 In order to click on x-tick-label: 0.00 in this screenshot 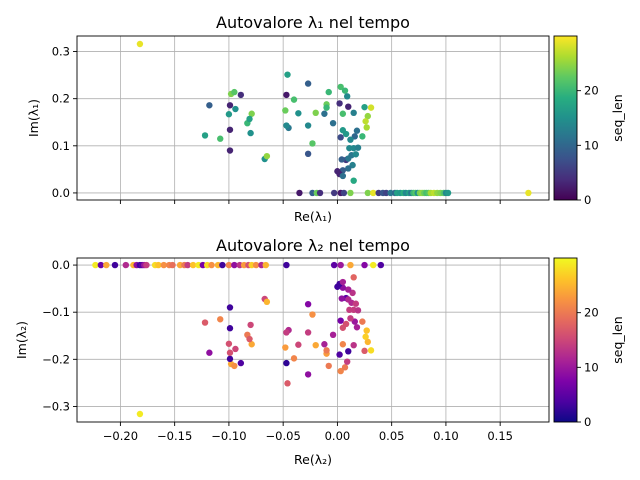, I will do `click(338, 436)`.